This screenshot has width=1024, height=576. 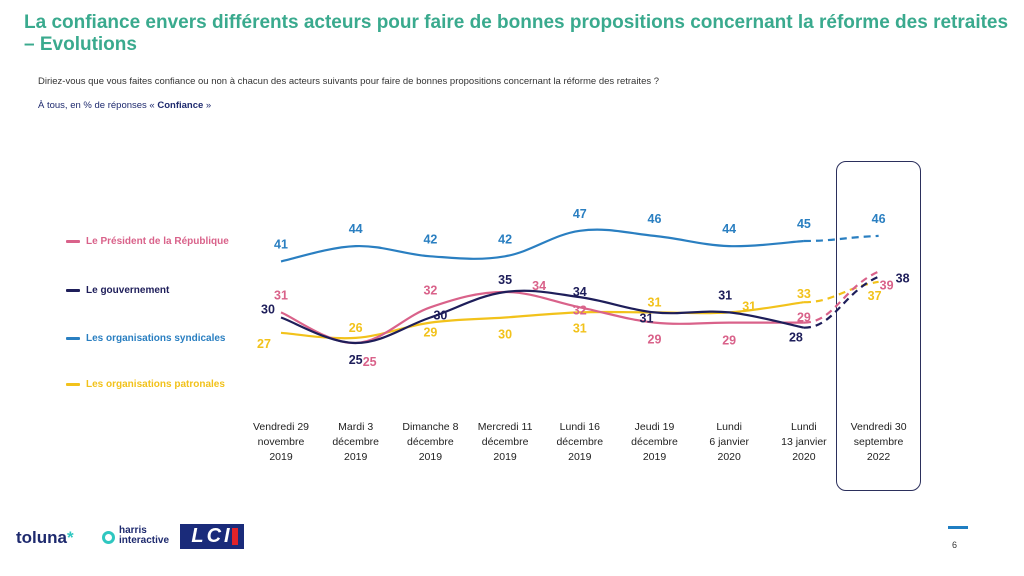 I want to click on x-tick-label: Vendredi 29 novembre 2019, so click(x=281, y=442).